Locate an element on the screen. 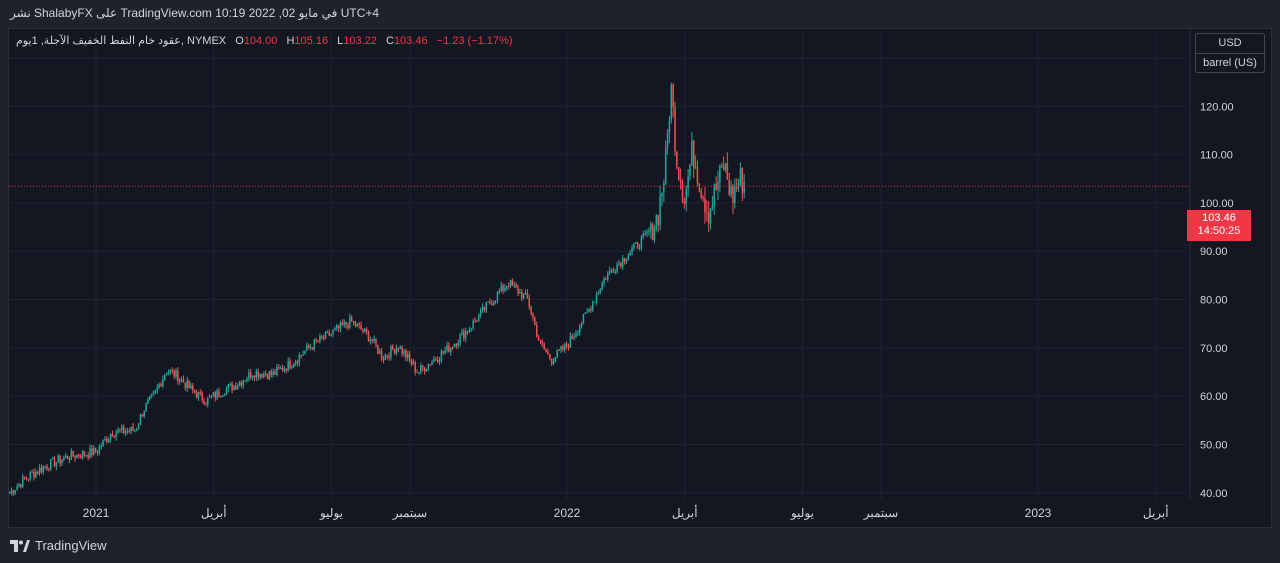 The height and width of the screenshot is (563, 1280). tradingview-logo: TradingView is located at coordinates (58, 545).